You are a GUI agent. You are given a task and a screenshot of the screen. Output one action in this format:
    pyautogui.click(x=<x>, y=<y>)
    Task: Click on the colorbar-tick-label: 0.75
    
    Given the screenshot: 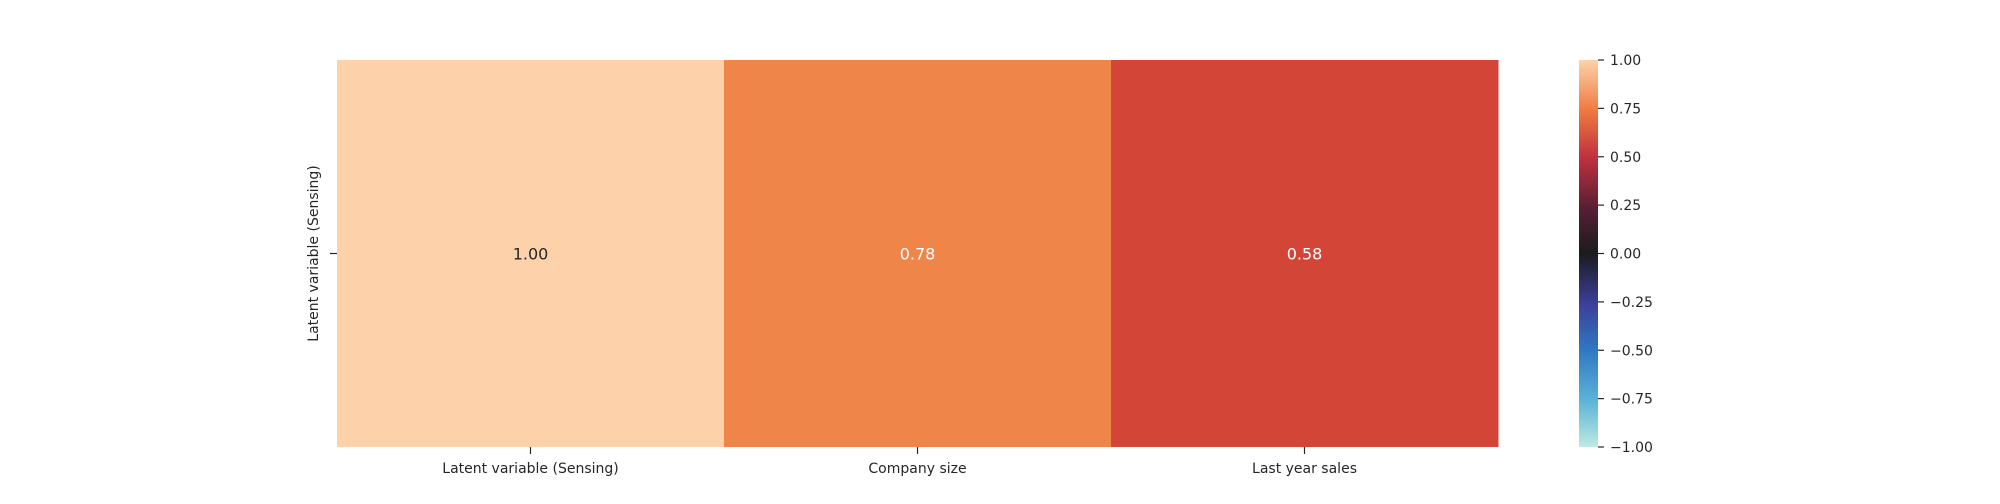 What is the action you would take?
    pyautogui.click(x=1625, y=109)
    